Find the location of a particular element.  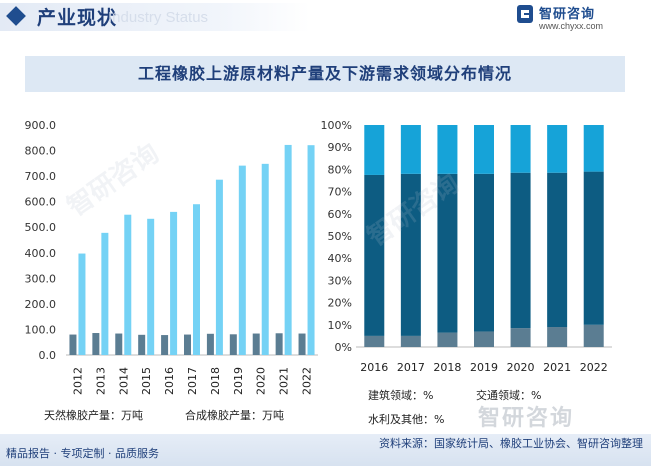

legend-synthetic-label: 合成橡胶产量：万吨 is located at coordinates (234, 415).